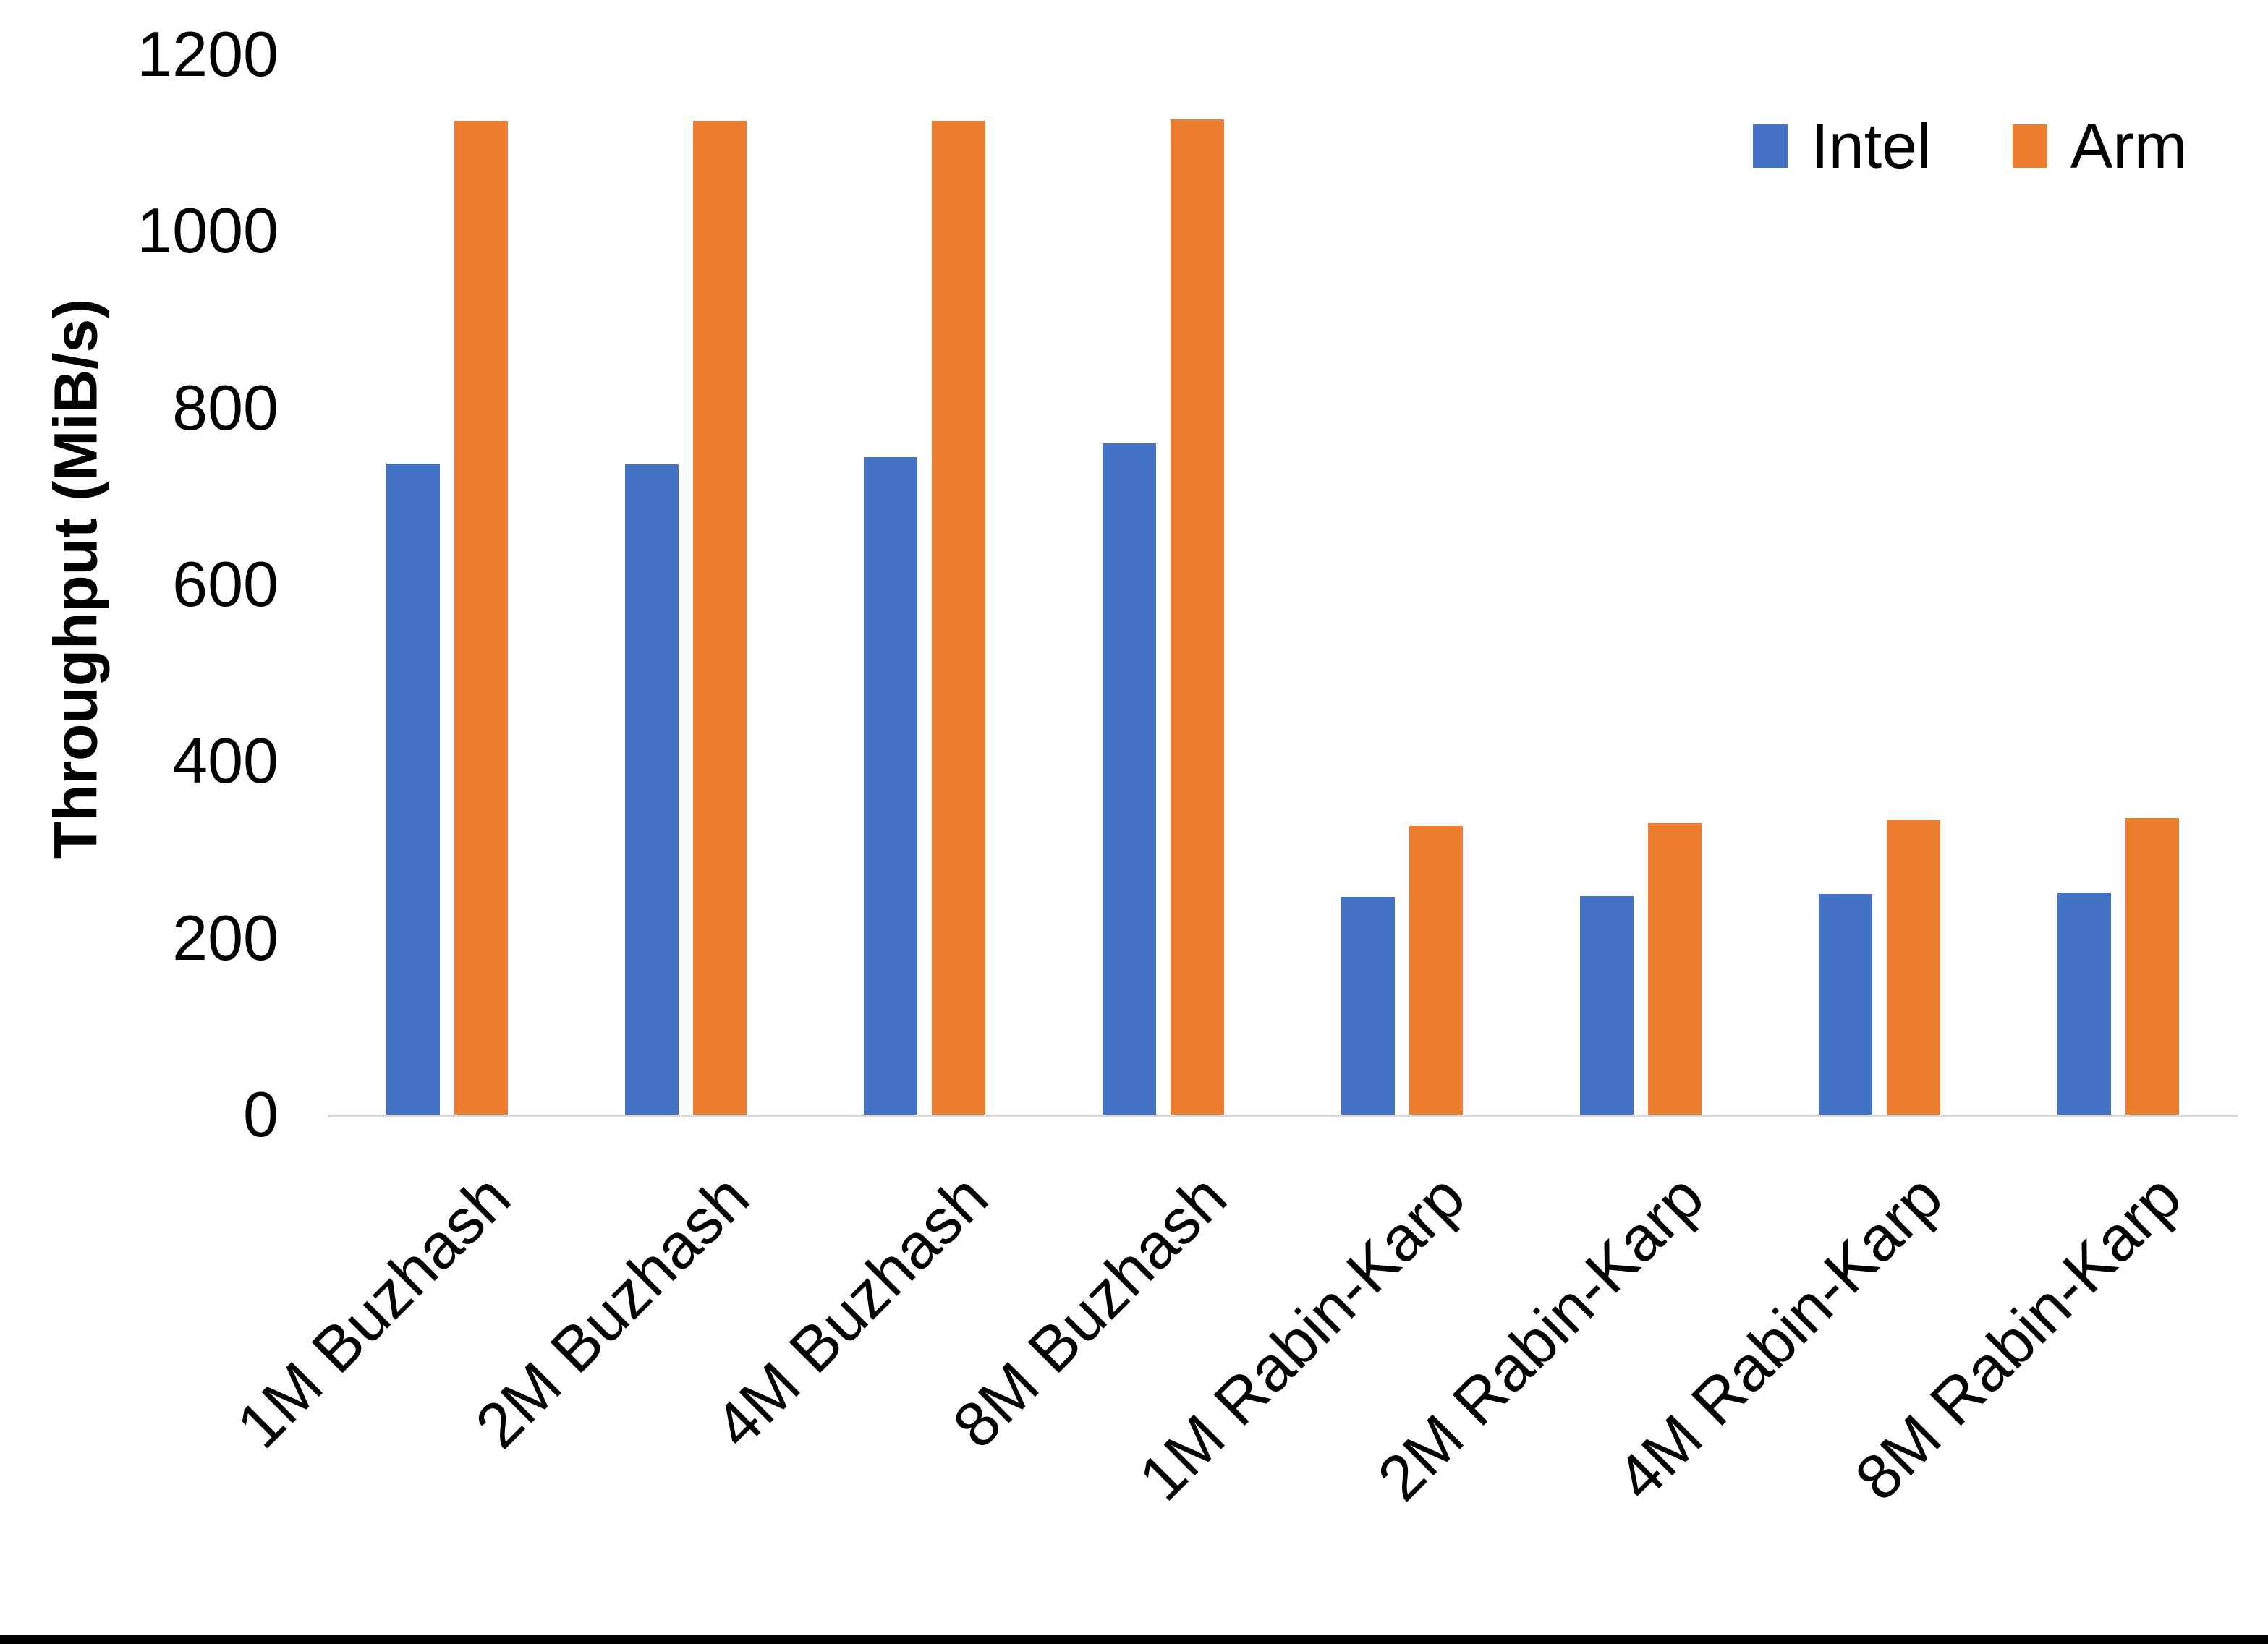 This screenshot has height=1644, width=2268. Describe the element at coordinates (2084, 1004) in the screenshot. I see `bar-intel-8m-rabin-karp` at that location.